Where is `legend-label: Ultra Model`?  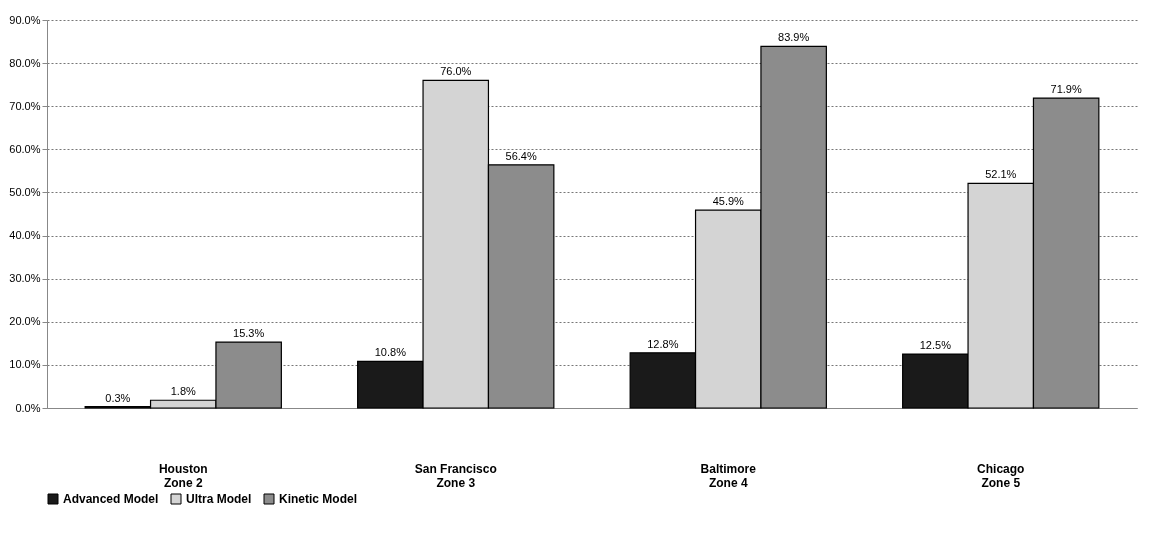 legend-label: Ultra Model is located at coordinates (219, 499).